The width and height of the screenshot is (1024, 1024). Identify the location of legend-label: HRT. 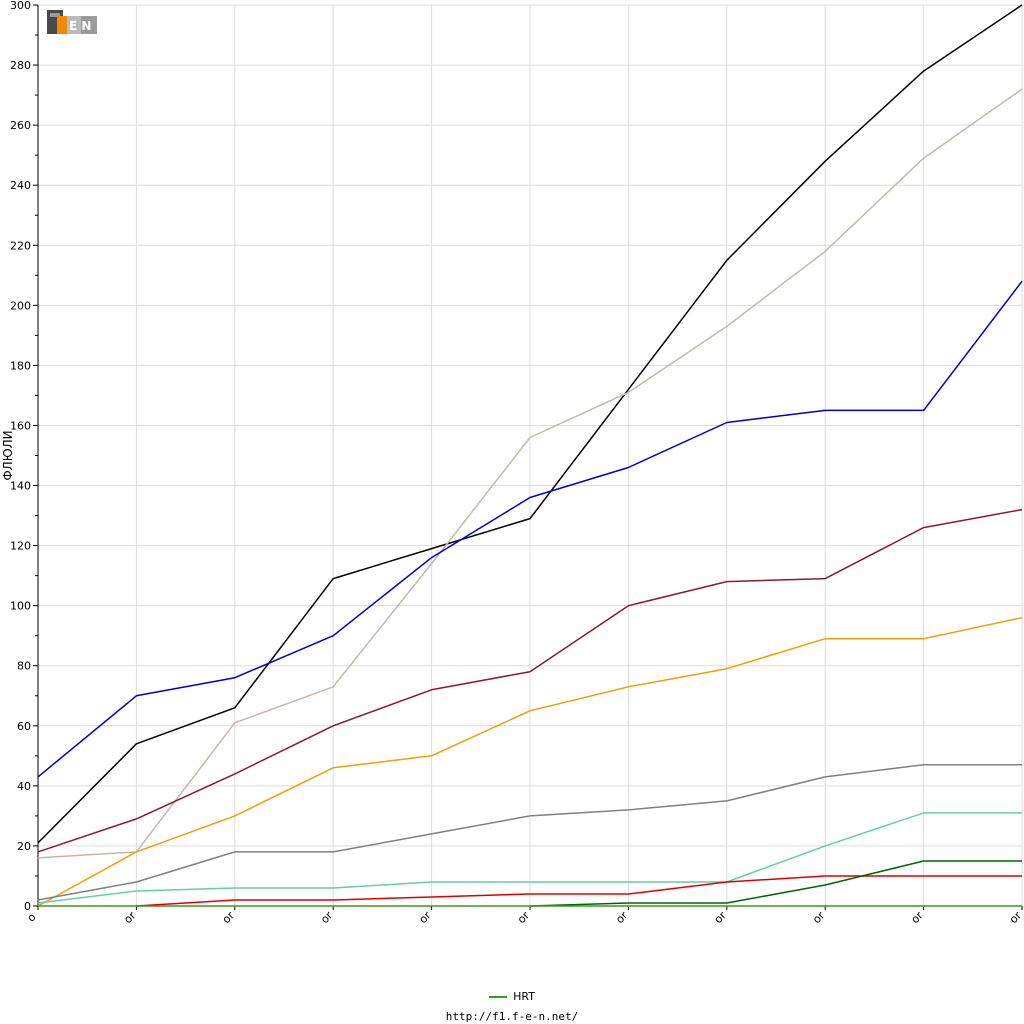
(524, 996).